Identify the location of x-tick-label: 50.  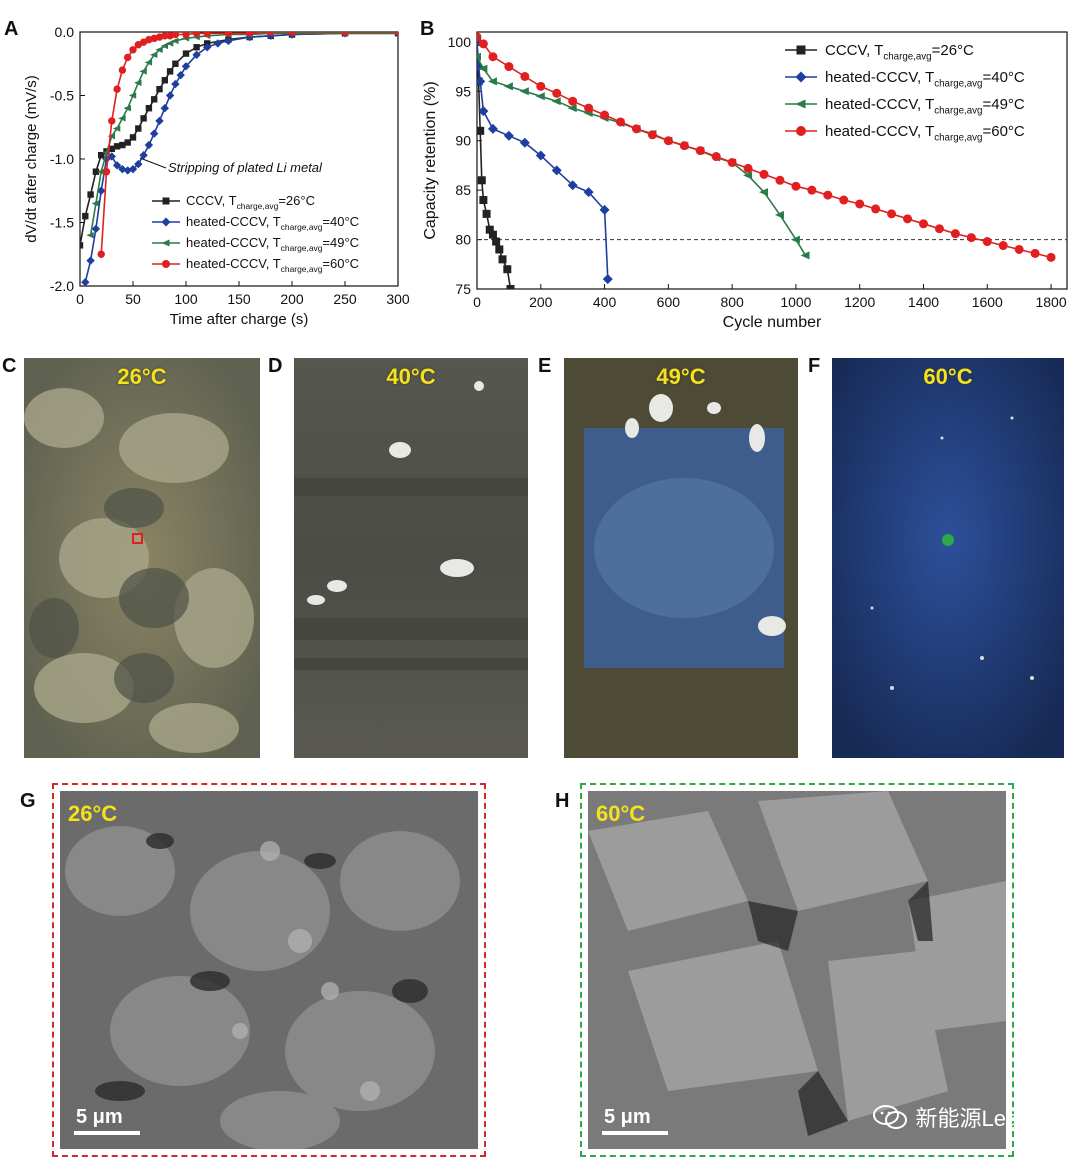
(133, 299).